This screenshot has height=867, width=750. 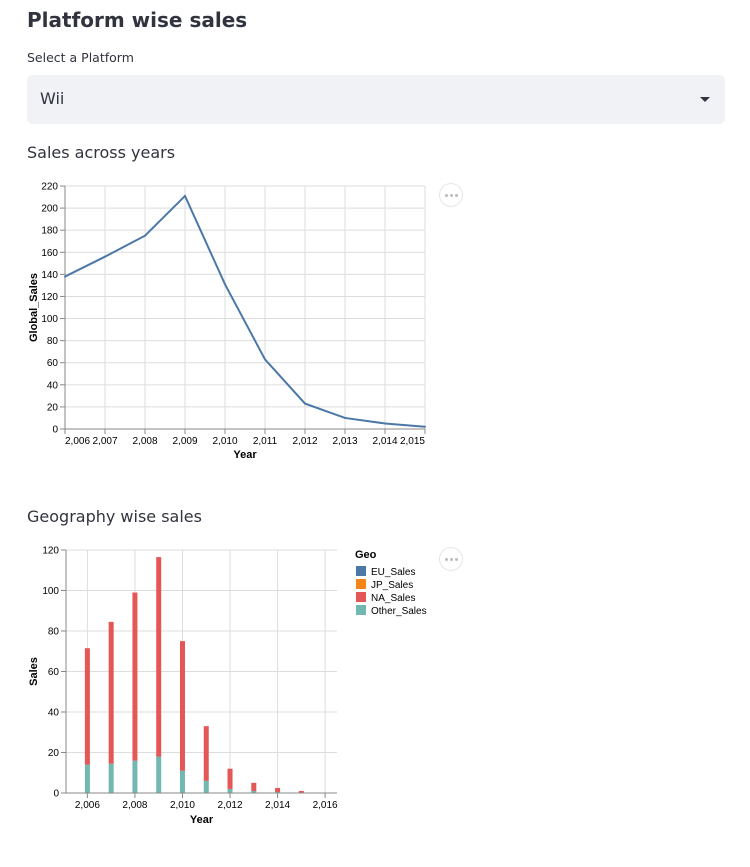 I want to click on chevron-down-icon, so click(x=705, y=99).